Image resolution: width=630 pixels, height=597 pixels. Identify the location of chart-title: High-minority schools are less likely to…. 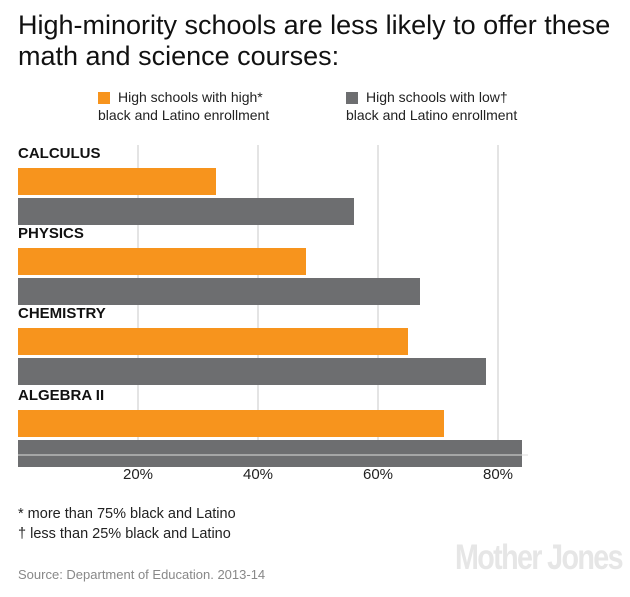
(314, 40).